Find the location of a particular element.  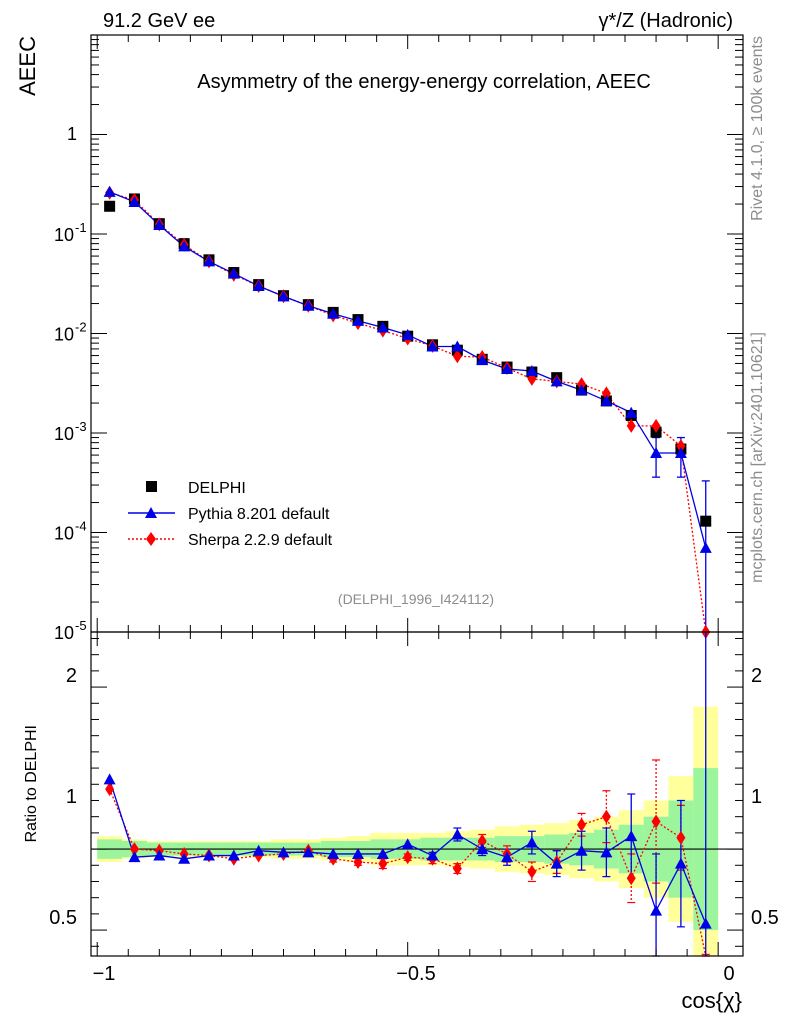

legend-marker-pythia is located at coordinates (151, 512).